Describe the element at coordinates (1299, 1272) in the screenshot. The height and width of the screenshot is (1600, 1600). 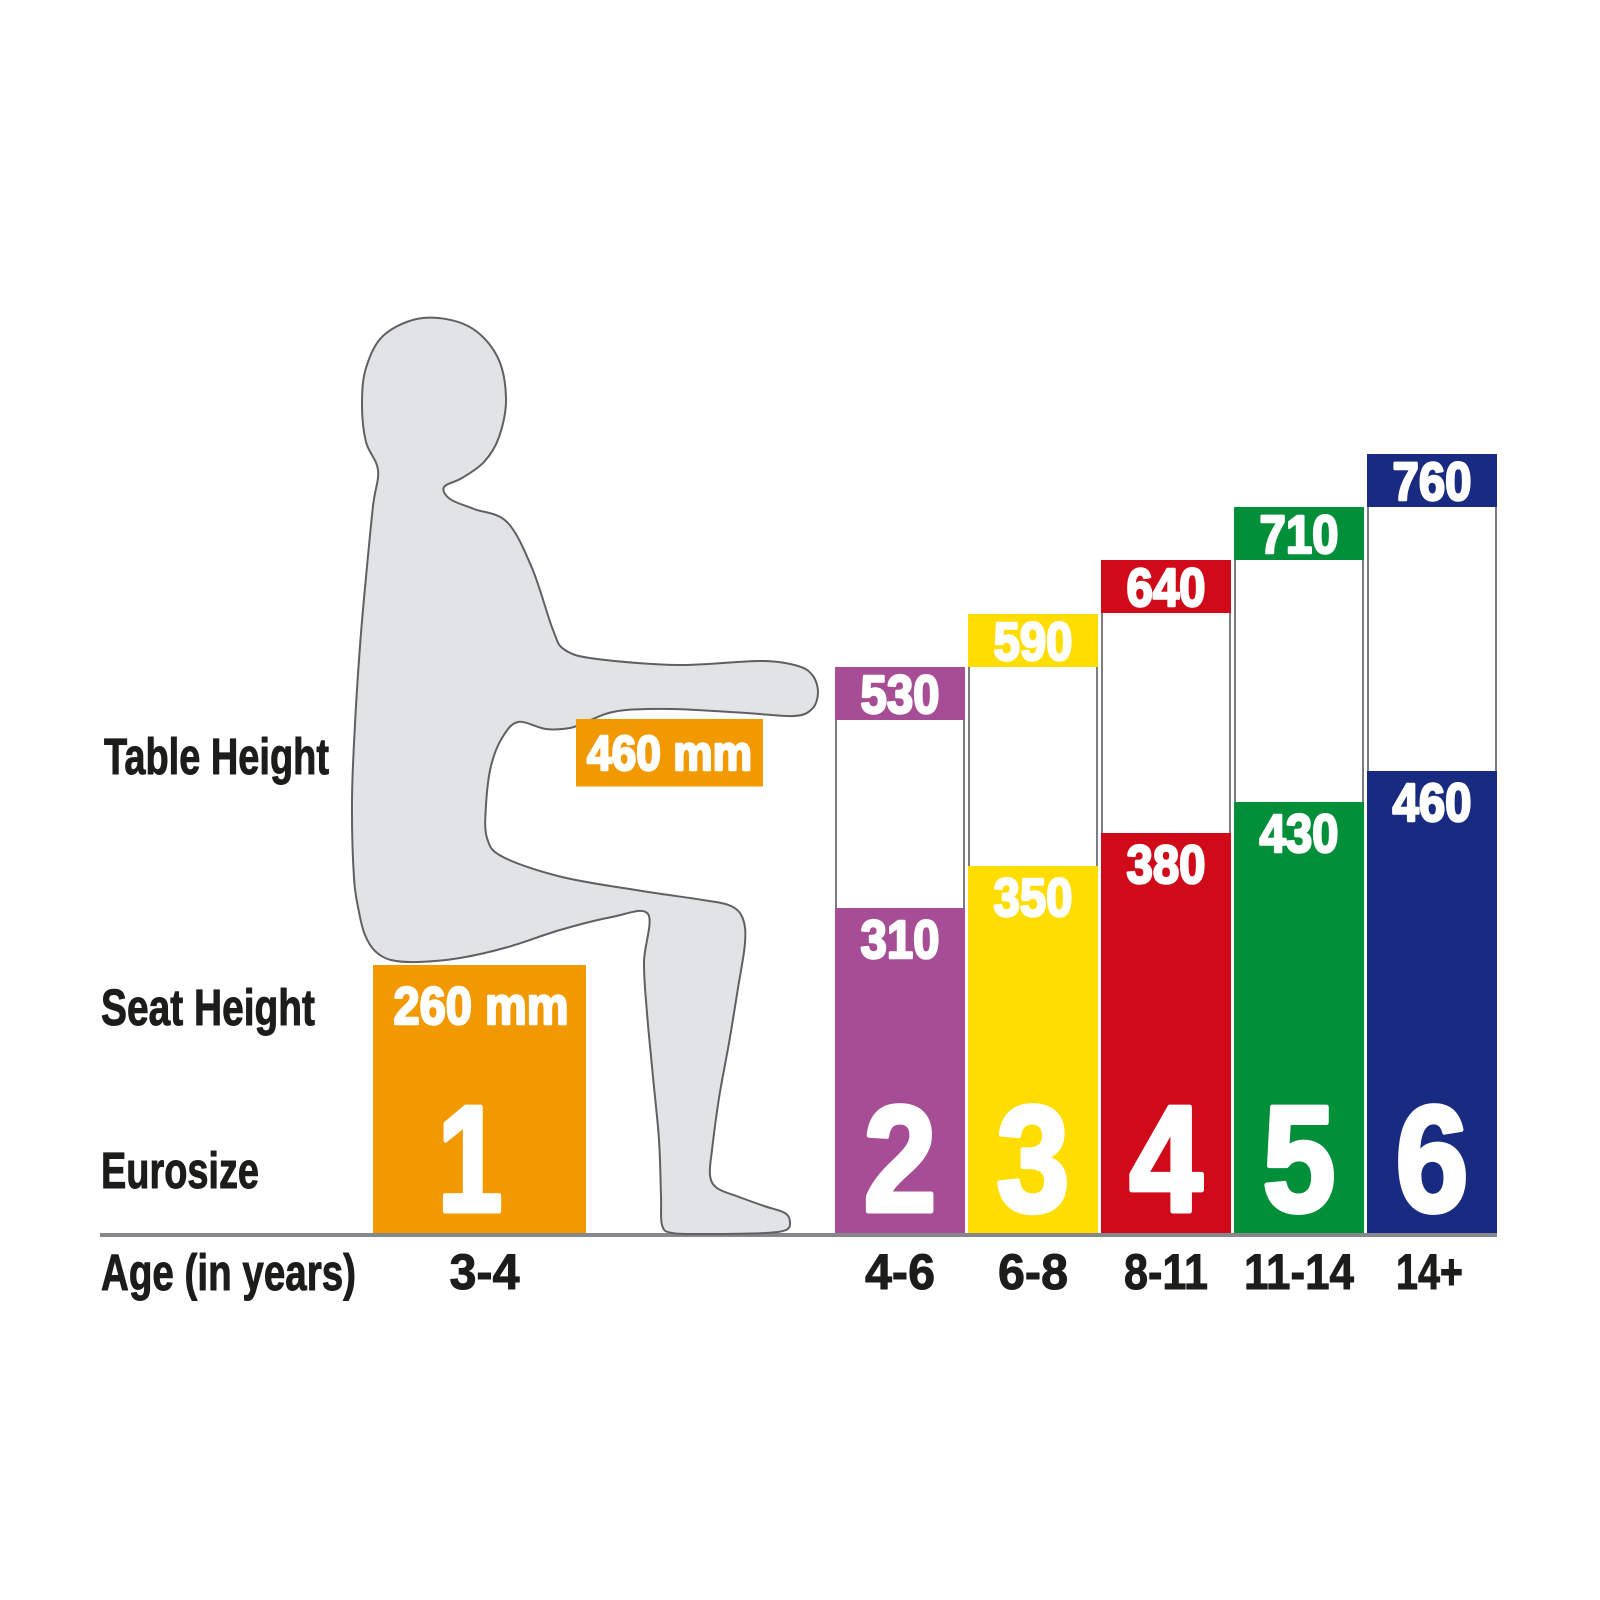
I see `svg-text: 11-14` at that location.